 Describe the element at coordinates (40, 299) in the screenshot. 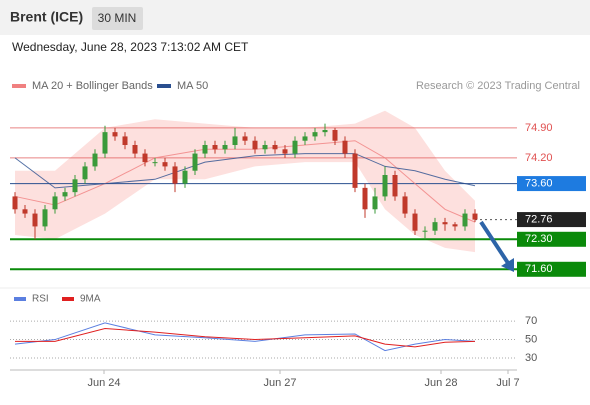

I see `rsi-legend-label: RSI` at that location.